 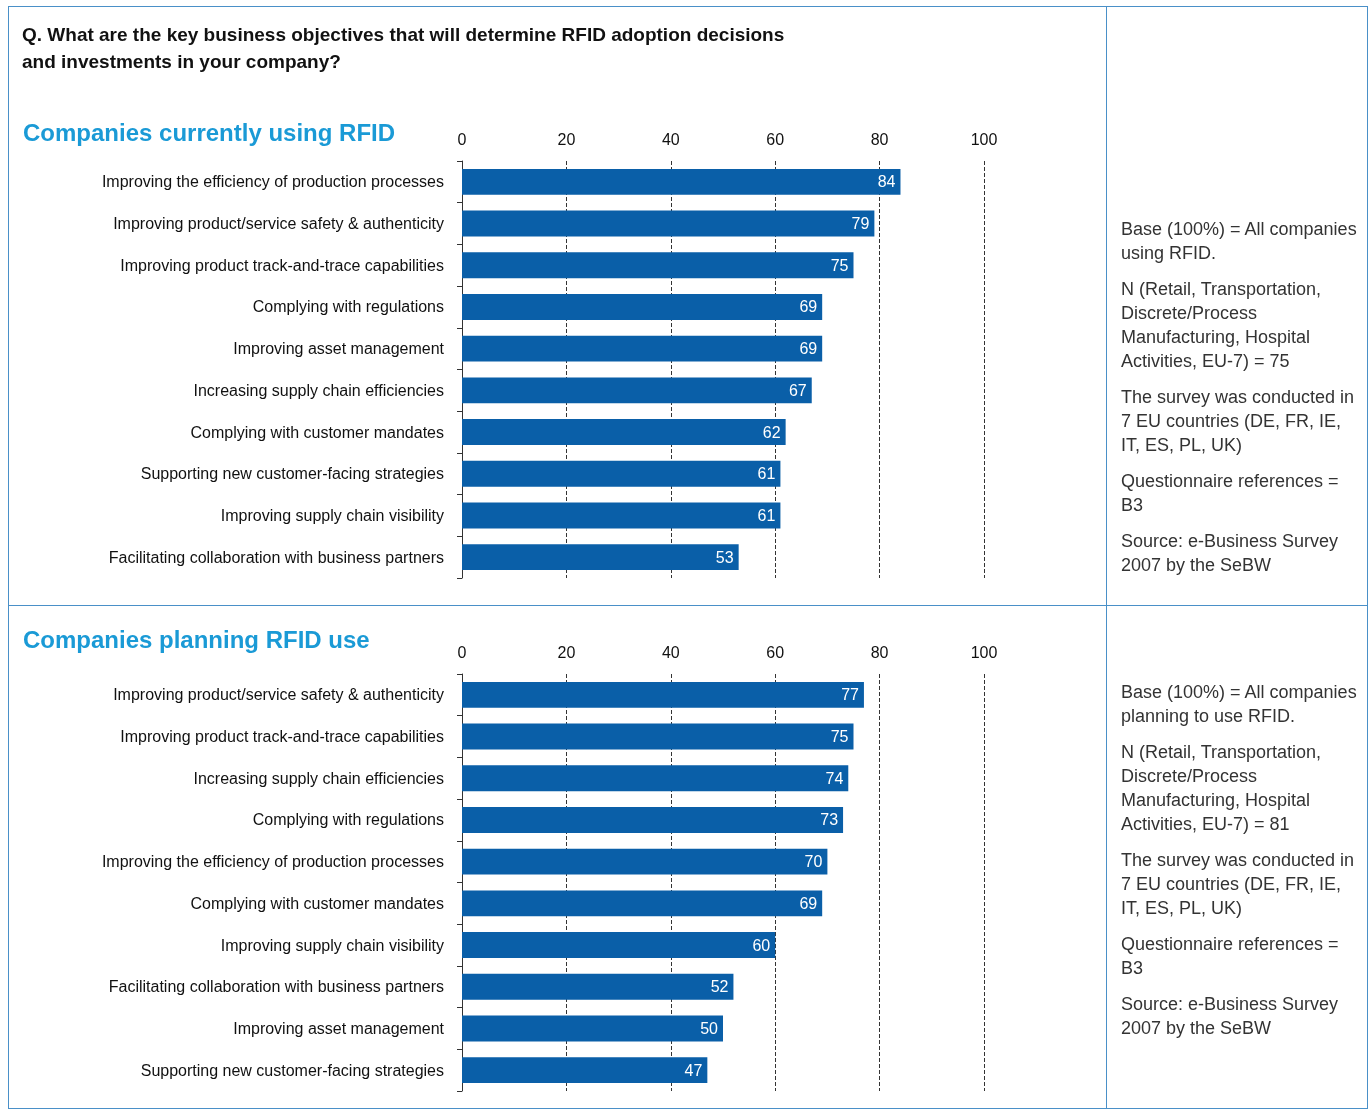 I want to click on data-label: 70, so click(x=813, y=862).